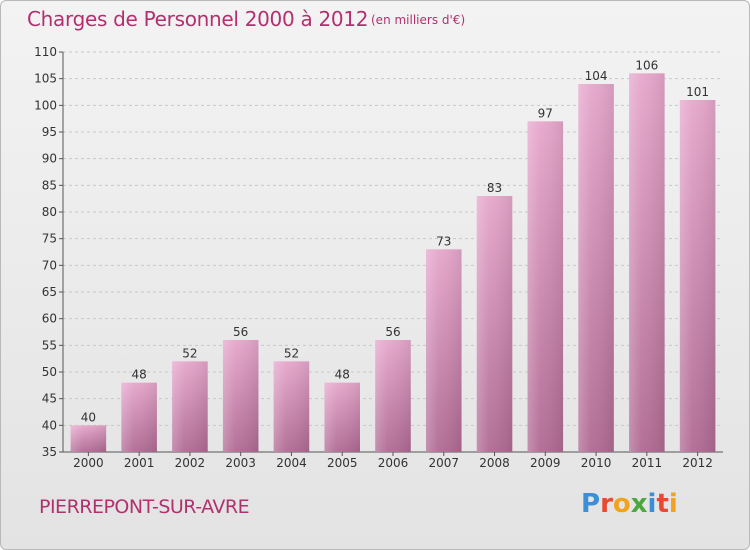 This screenshot has width=750, height=550. Describe the element at coordinates (662, 504) in the screenshot. I see `logo-letter: t` at that location.